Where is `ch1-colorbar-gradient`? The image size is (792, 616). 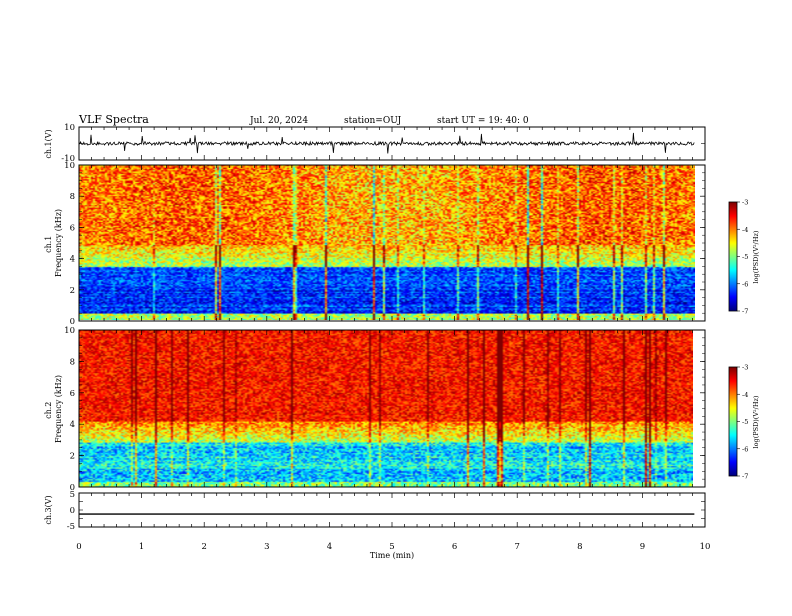 ch1-colorbar-gradient is located at coordinates (733, 256).